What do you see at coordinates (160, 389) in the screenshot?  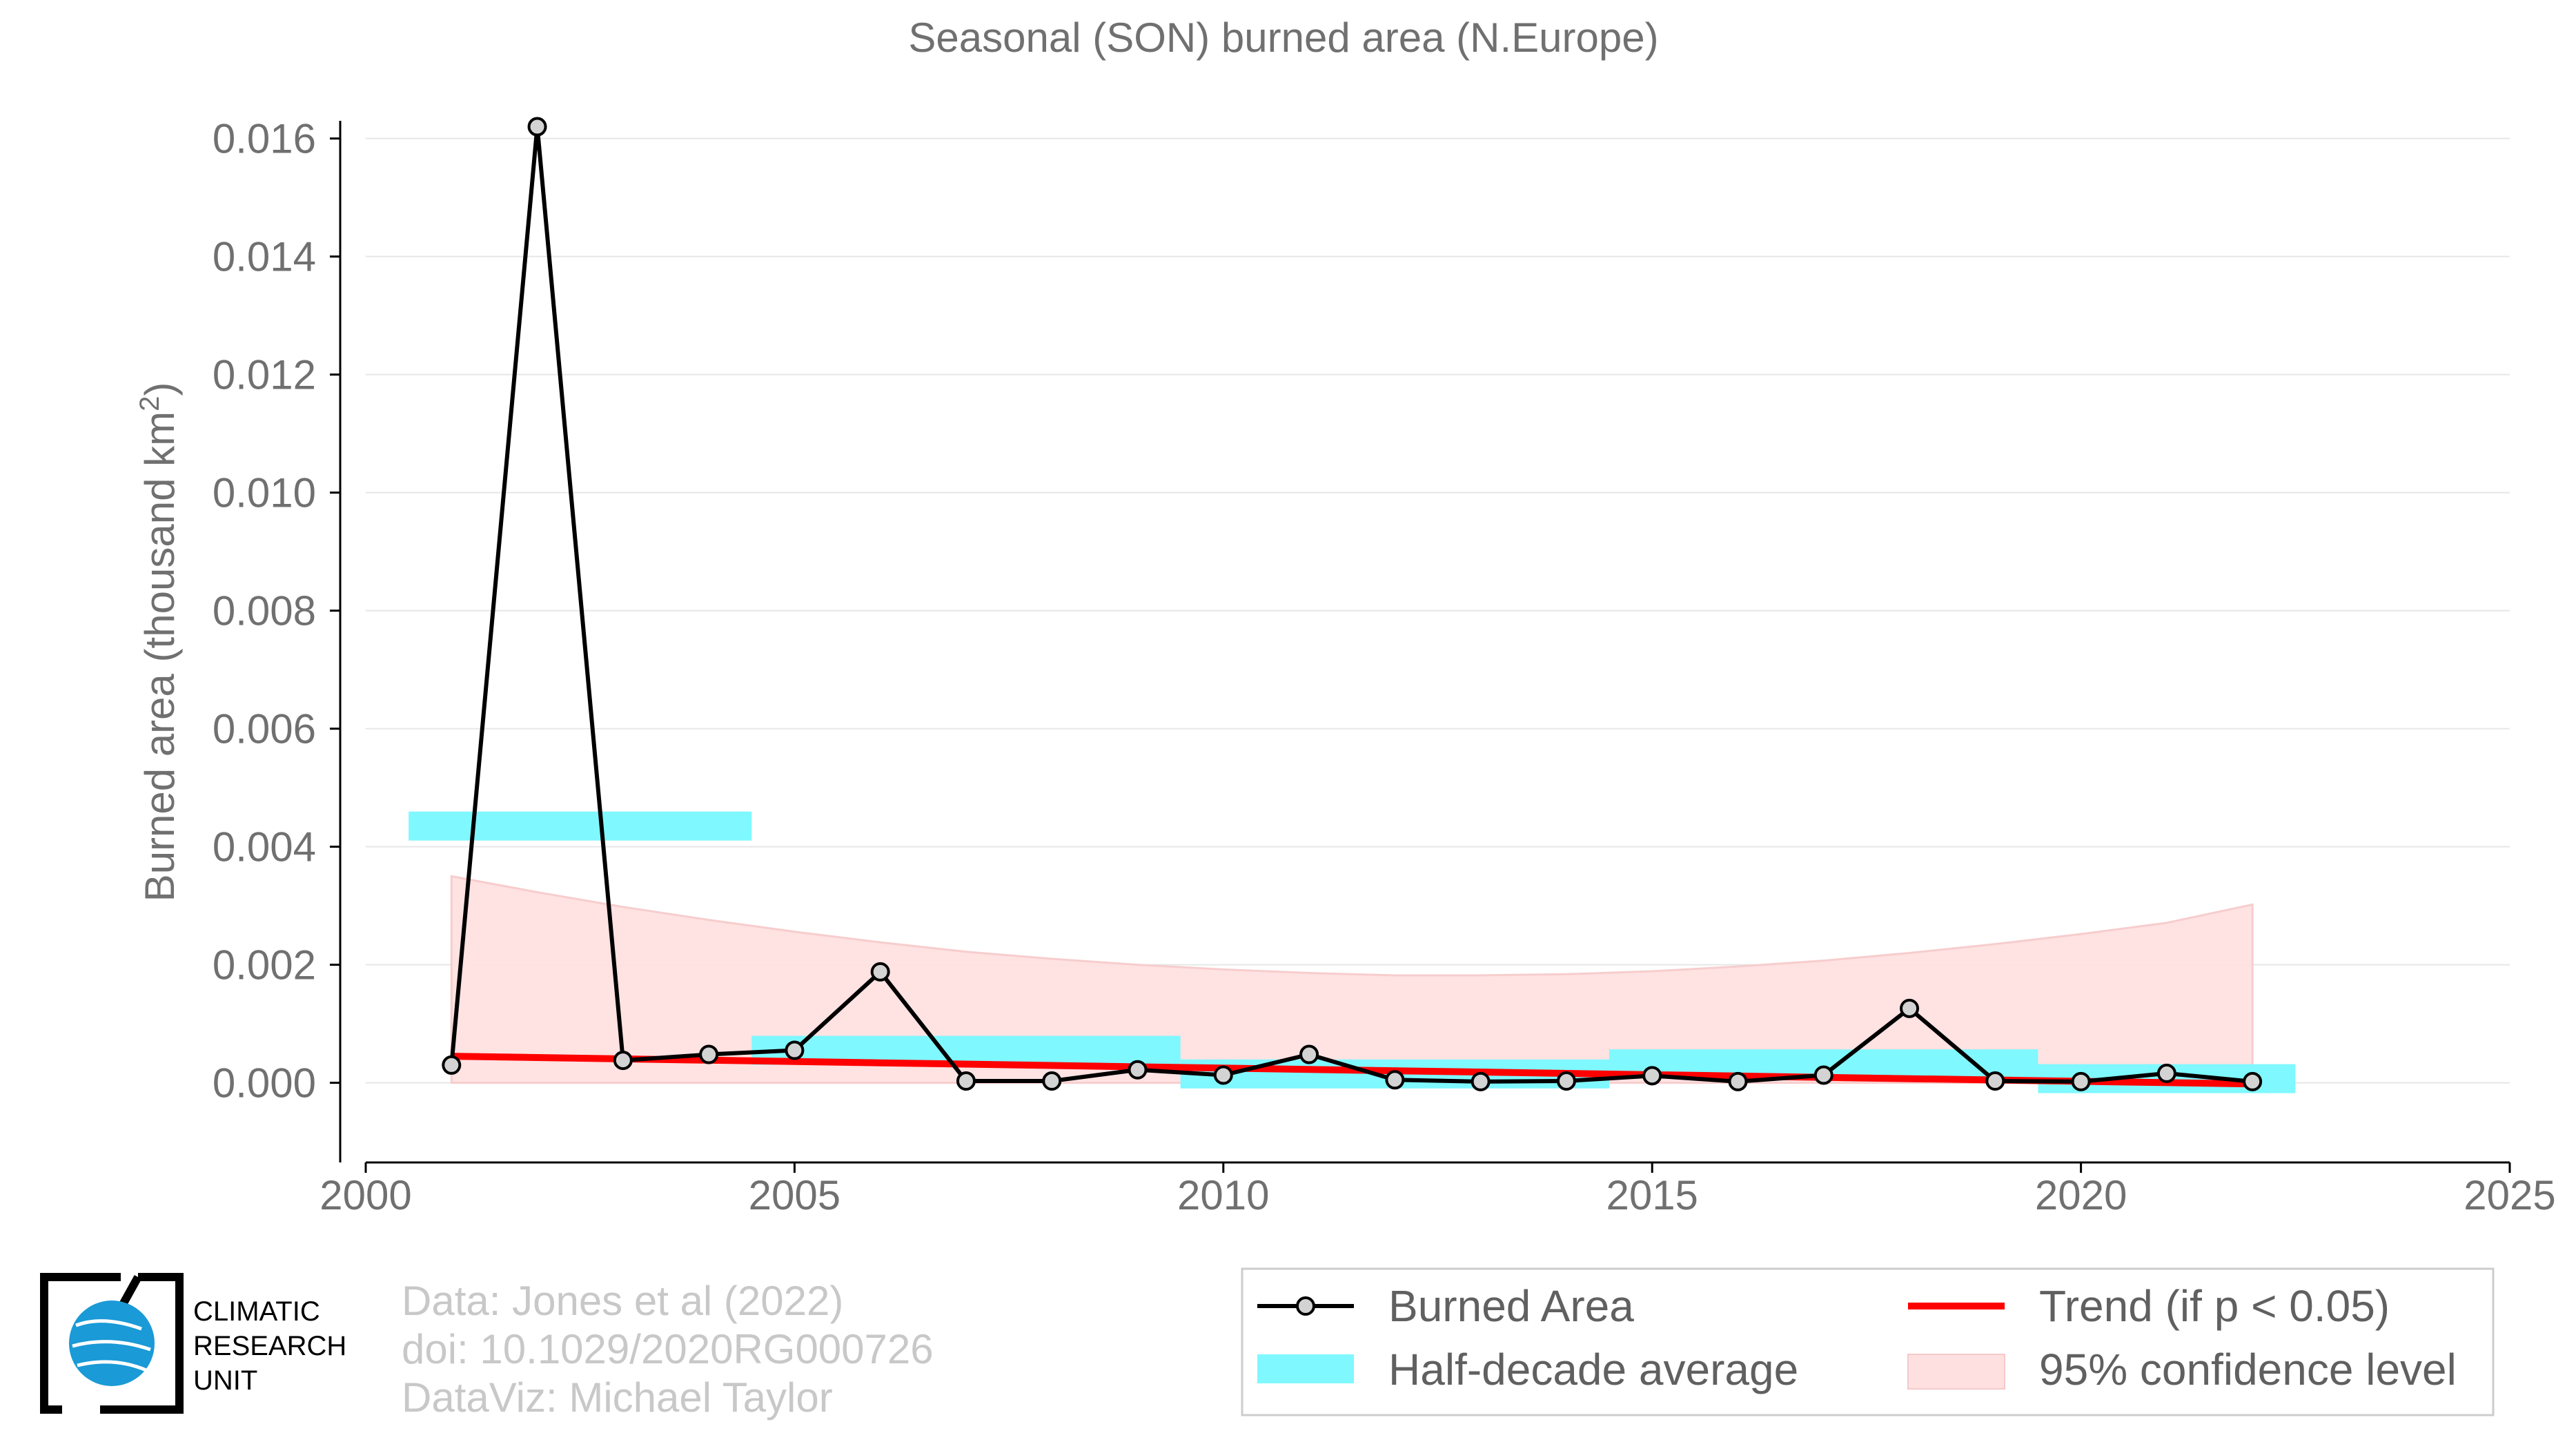 I see `y-axis-label-close: )` at bounding box center [160, 389].